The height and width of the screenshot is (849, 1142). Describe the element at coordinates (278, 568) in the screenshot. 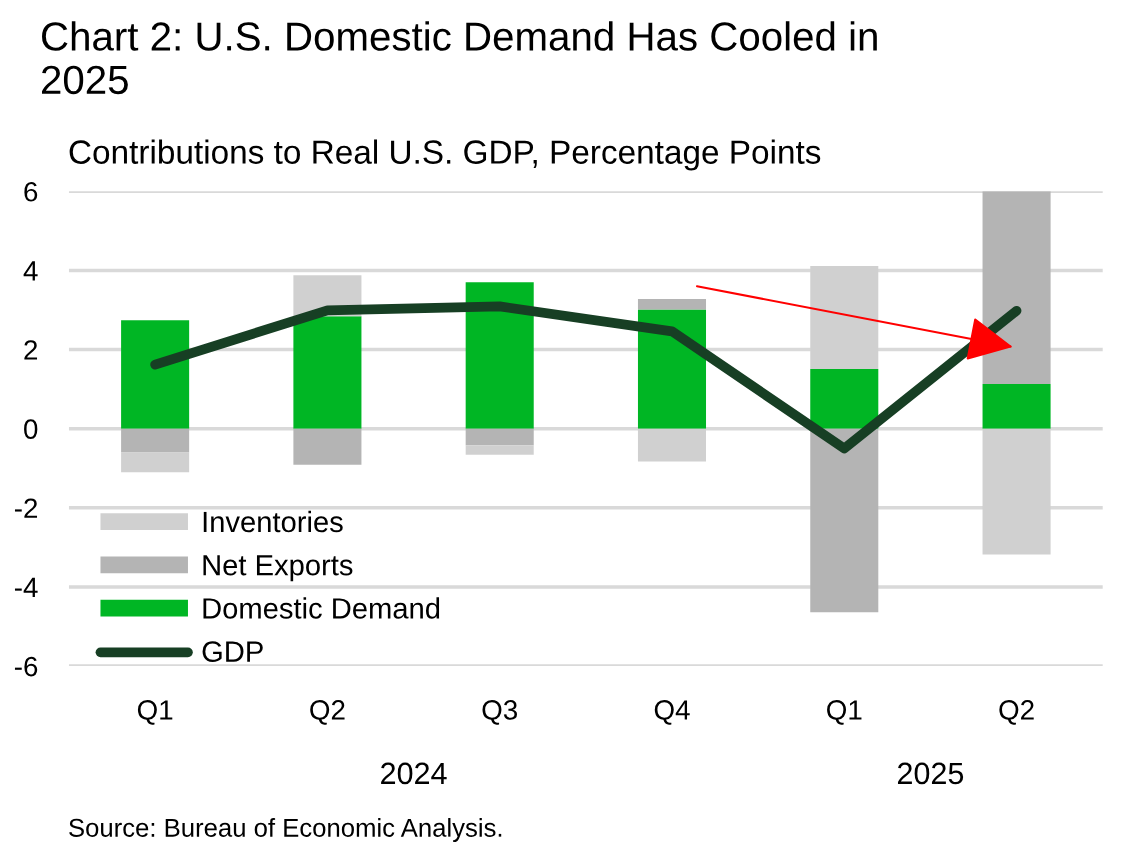

I see `legend-label: Net Exports` at that location.